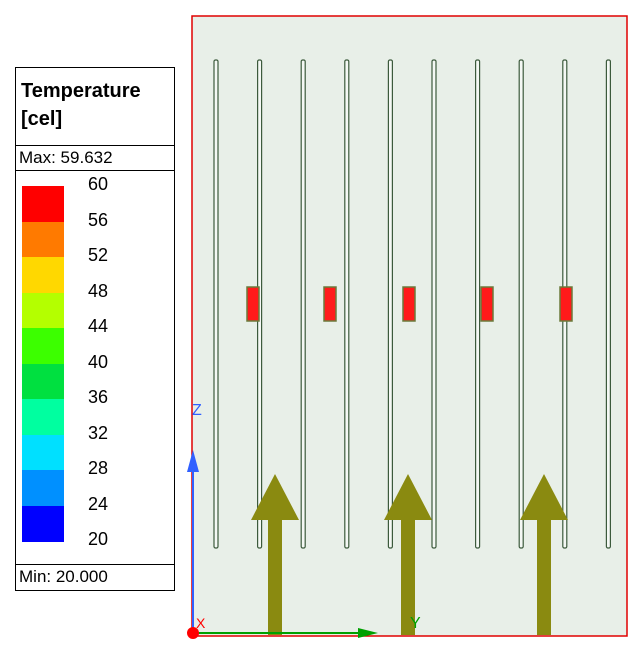 The width and height of the screenshot is (640, 648). Describe the element at coordinates (201, 623) in the screenshot. I see `x-axis-label: X` at that location.